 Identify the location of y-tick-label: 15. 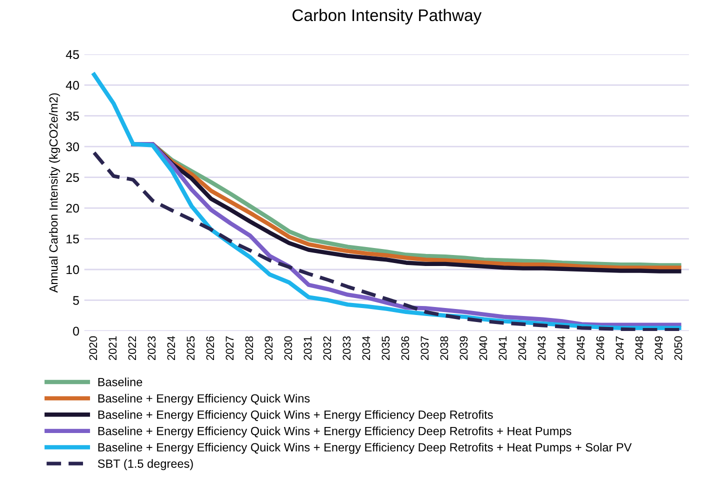
(72, 239).